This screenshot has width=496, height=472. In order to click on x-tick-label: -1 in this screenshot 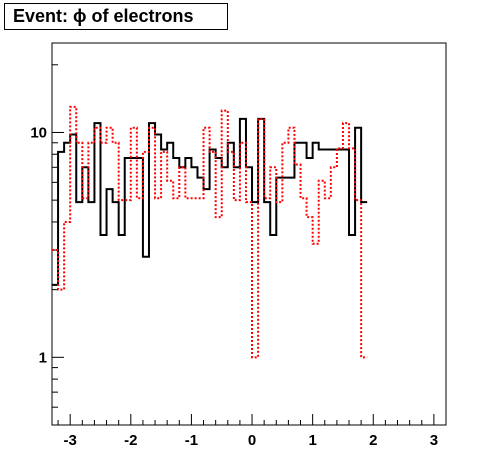, I will do `click(191, 440)`.